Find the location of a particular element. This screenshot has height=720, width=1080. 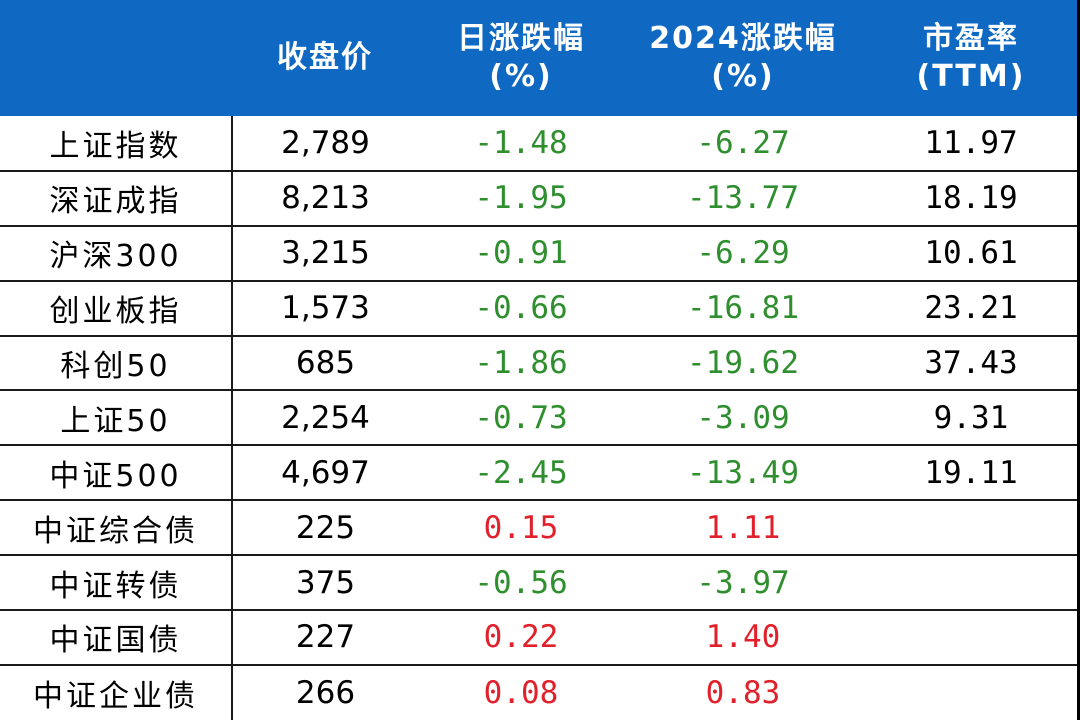

table-row: 沪深300 3,215 -0.91 -6.29 10.61 is located at coordinates (540, 253).